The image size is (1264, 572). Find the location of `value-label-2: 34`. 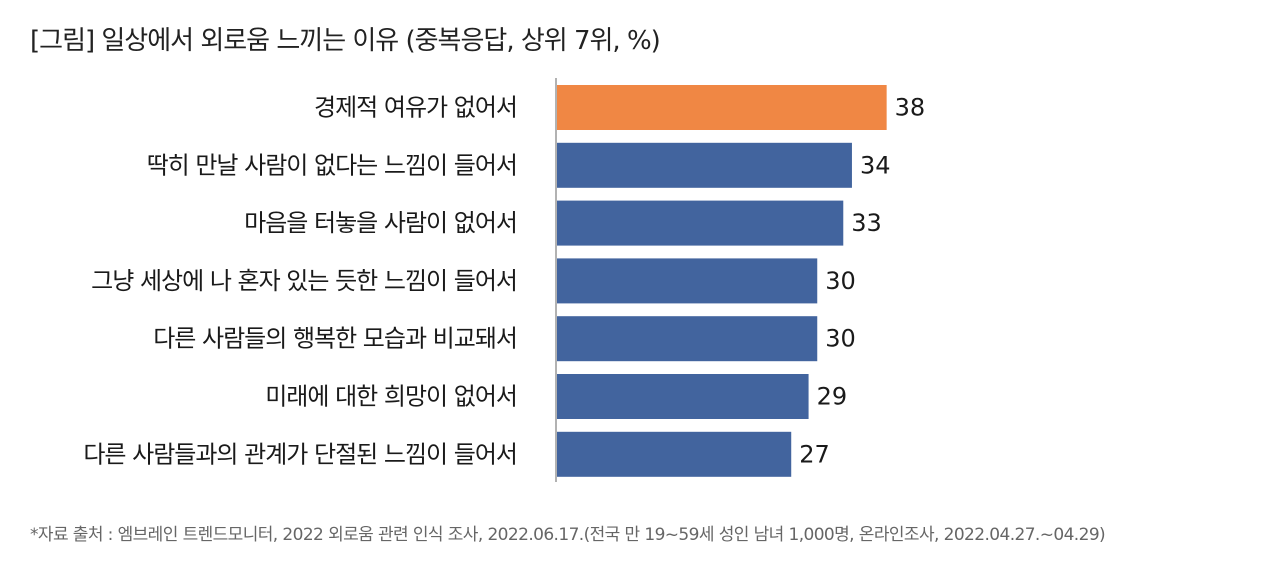

value-label-2: 34 is located at coordinates (875, 165).